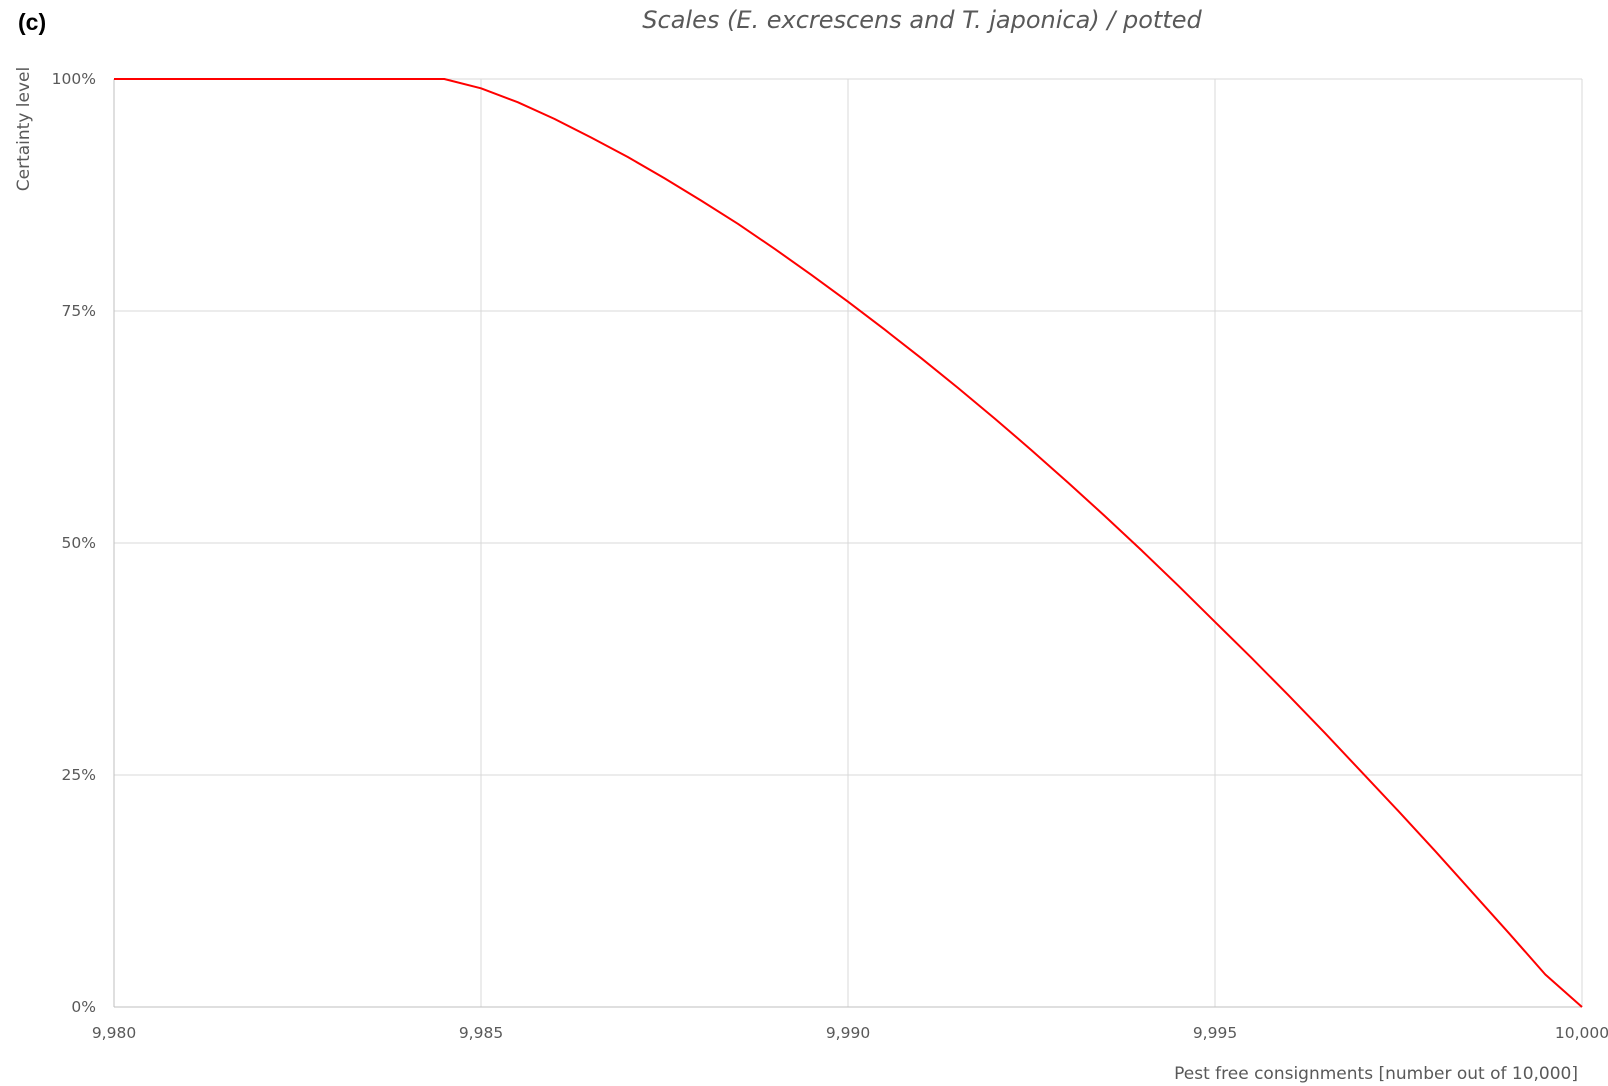  I want to click on y-axis-title: Certainty level, so click(24, 129).